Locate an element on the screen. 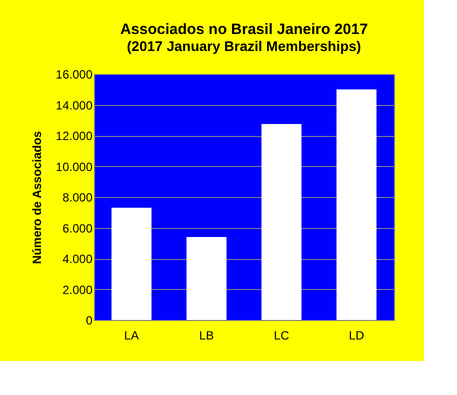  x-tick-label: LD is located at coordinates (356, 335).